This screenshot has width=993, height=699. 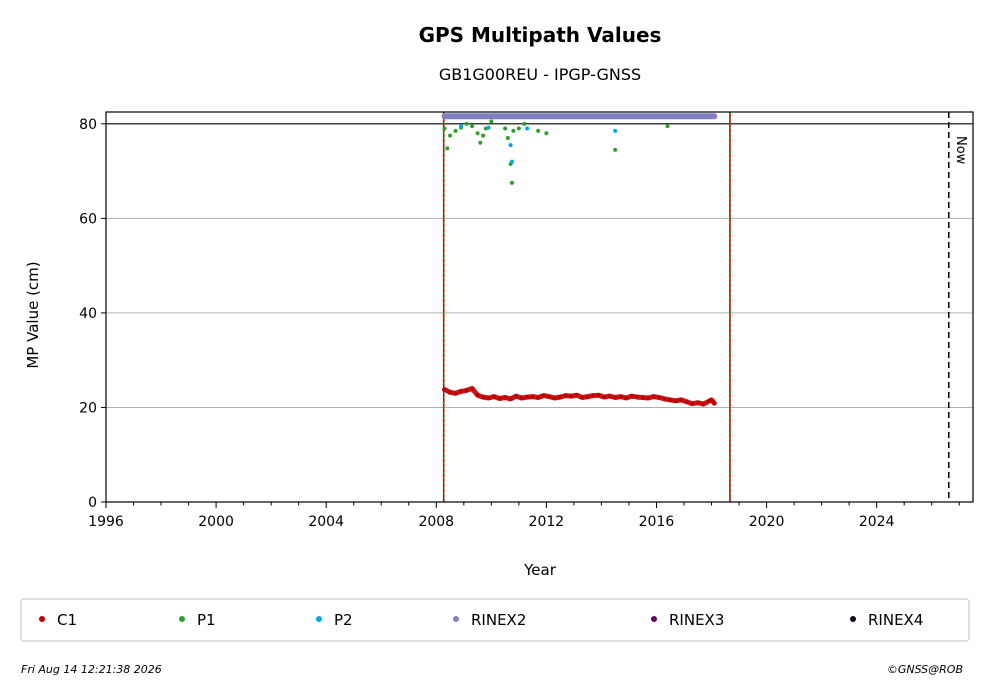 What do you see at coordinates (88, 314) in the screenshot?
I see `y-tick-label: 40` at bounding box center [88, 314].